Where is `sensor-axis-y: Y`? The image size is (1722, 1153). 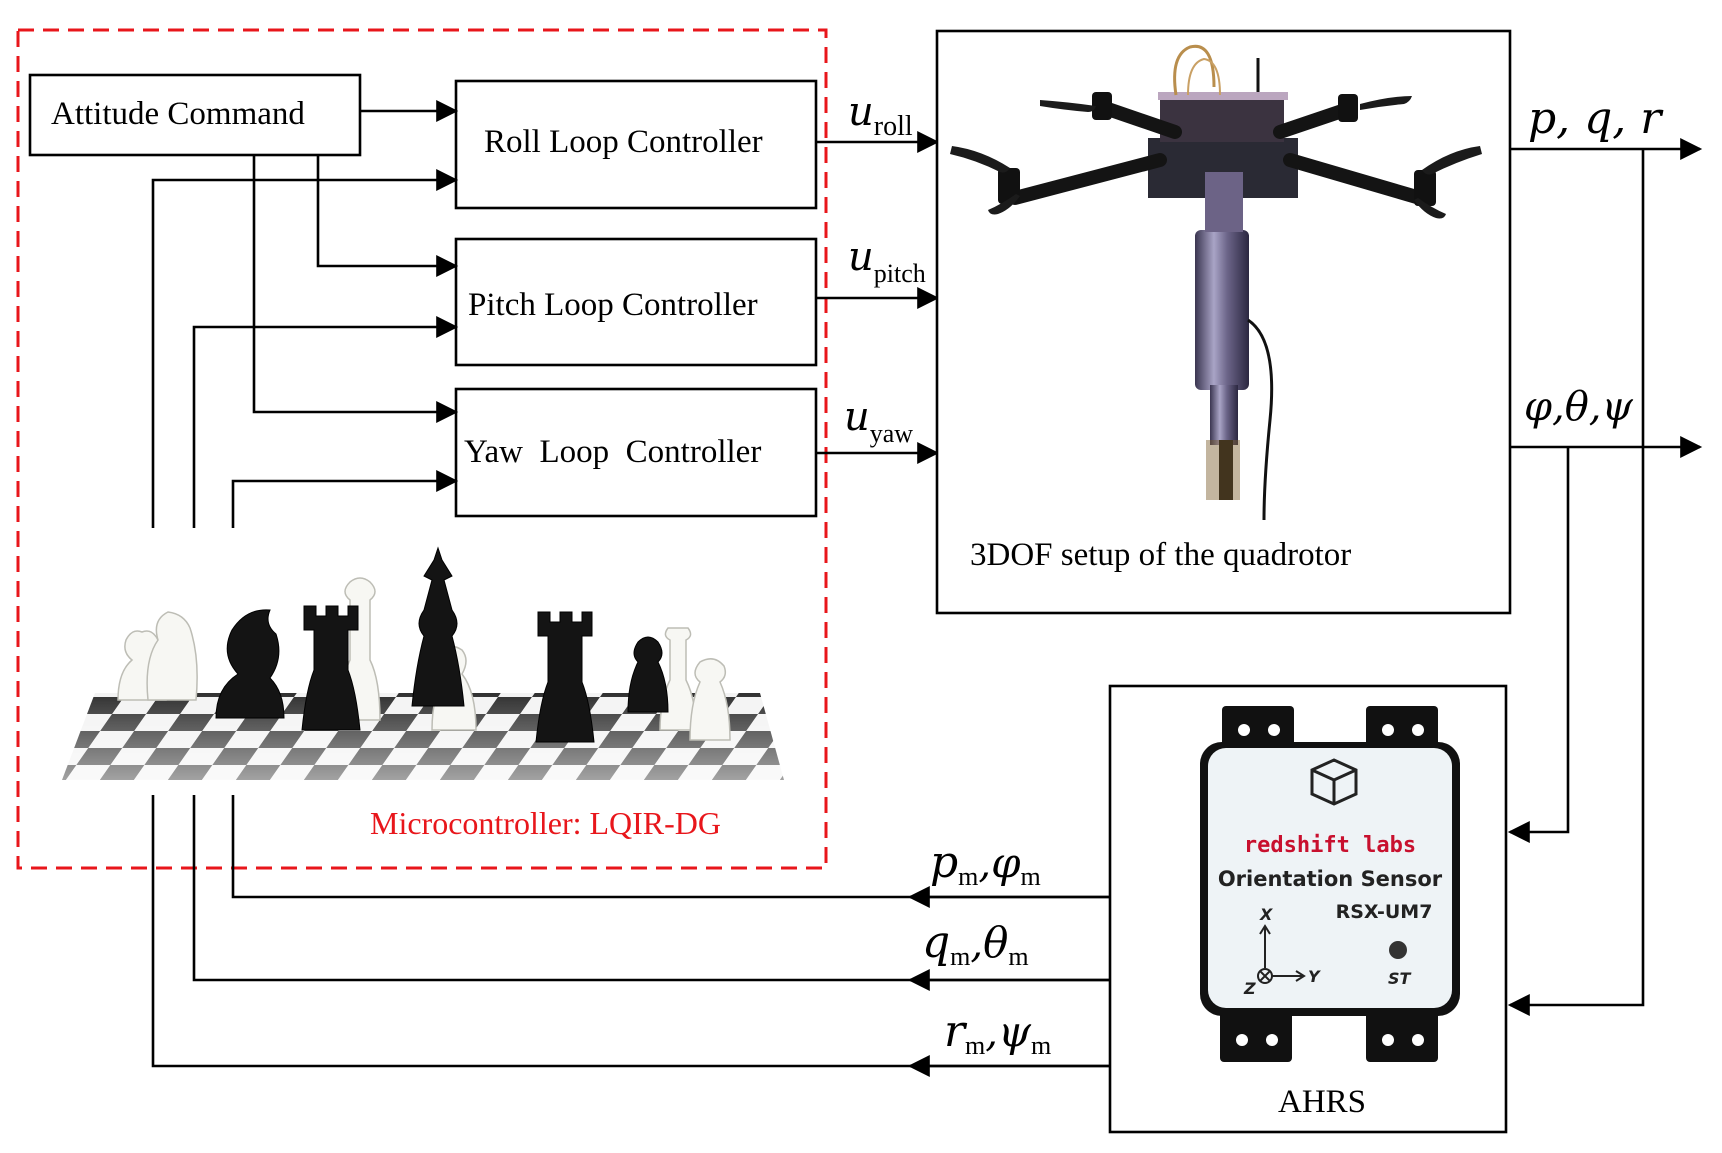 sensor-axis-y: Y is located at coordinates (1314, 976).